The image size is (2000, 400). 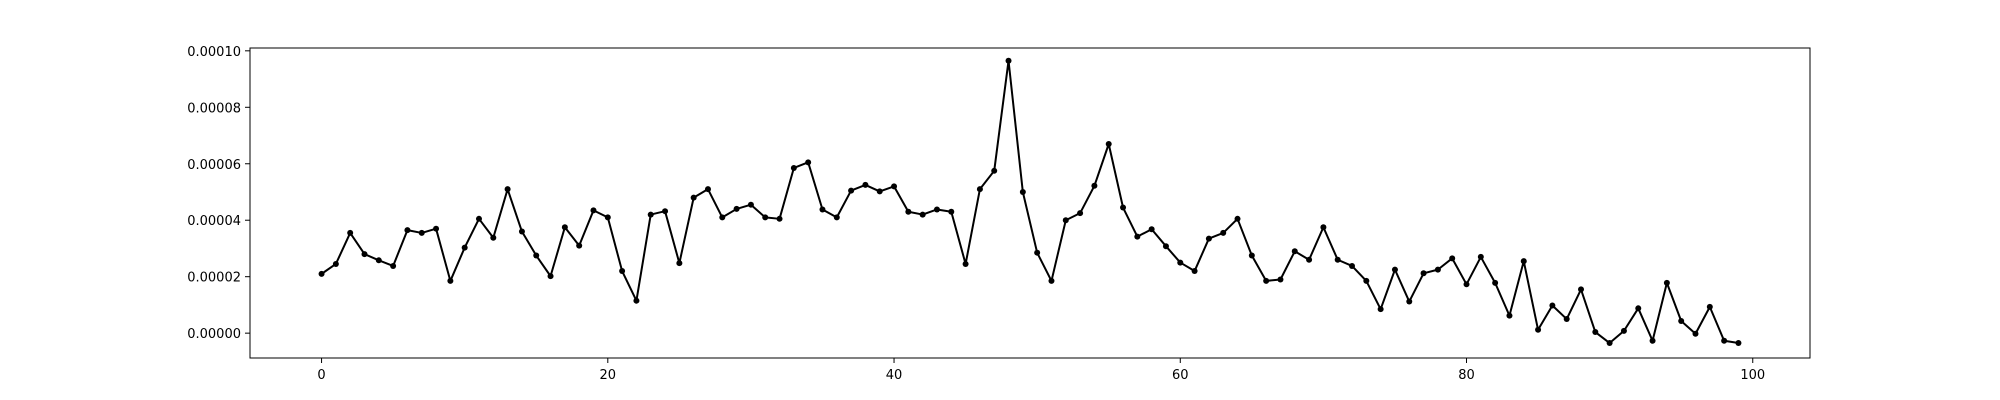 What do you see at coordinates (1180, 375) in the screenshot?
I see `x-tick-label: 60` at bounding box center [1180, 375].